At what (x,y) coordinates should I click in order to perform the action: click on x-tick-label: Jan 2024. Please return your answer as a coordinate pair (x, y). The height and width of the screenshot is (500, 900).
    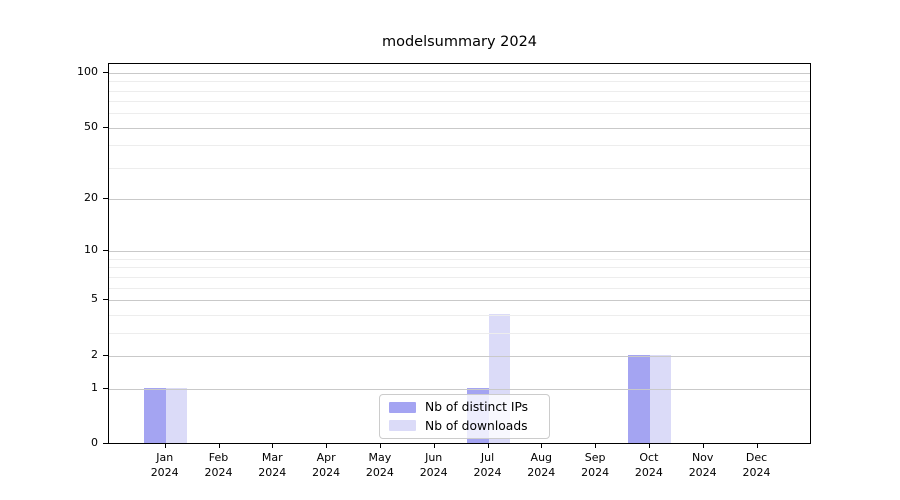
    Looking at the image, I should click on (165, 465).